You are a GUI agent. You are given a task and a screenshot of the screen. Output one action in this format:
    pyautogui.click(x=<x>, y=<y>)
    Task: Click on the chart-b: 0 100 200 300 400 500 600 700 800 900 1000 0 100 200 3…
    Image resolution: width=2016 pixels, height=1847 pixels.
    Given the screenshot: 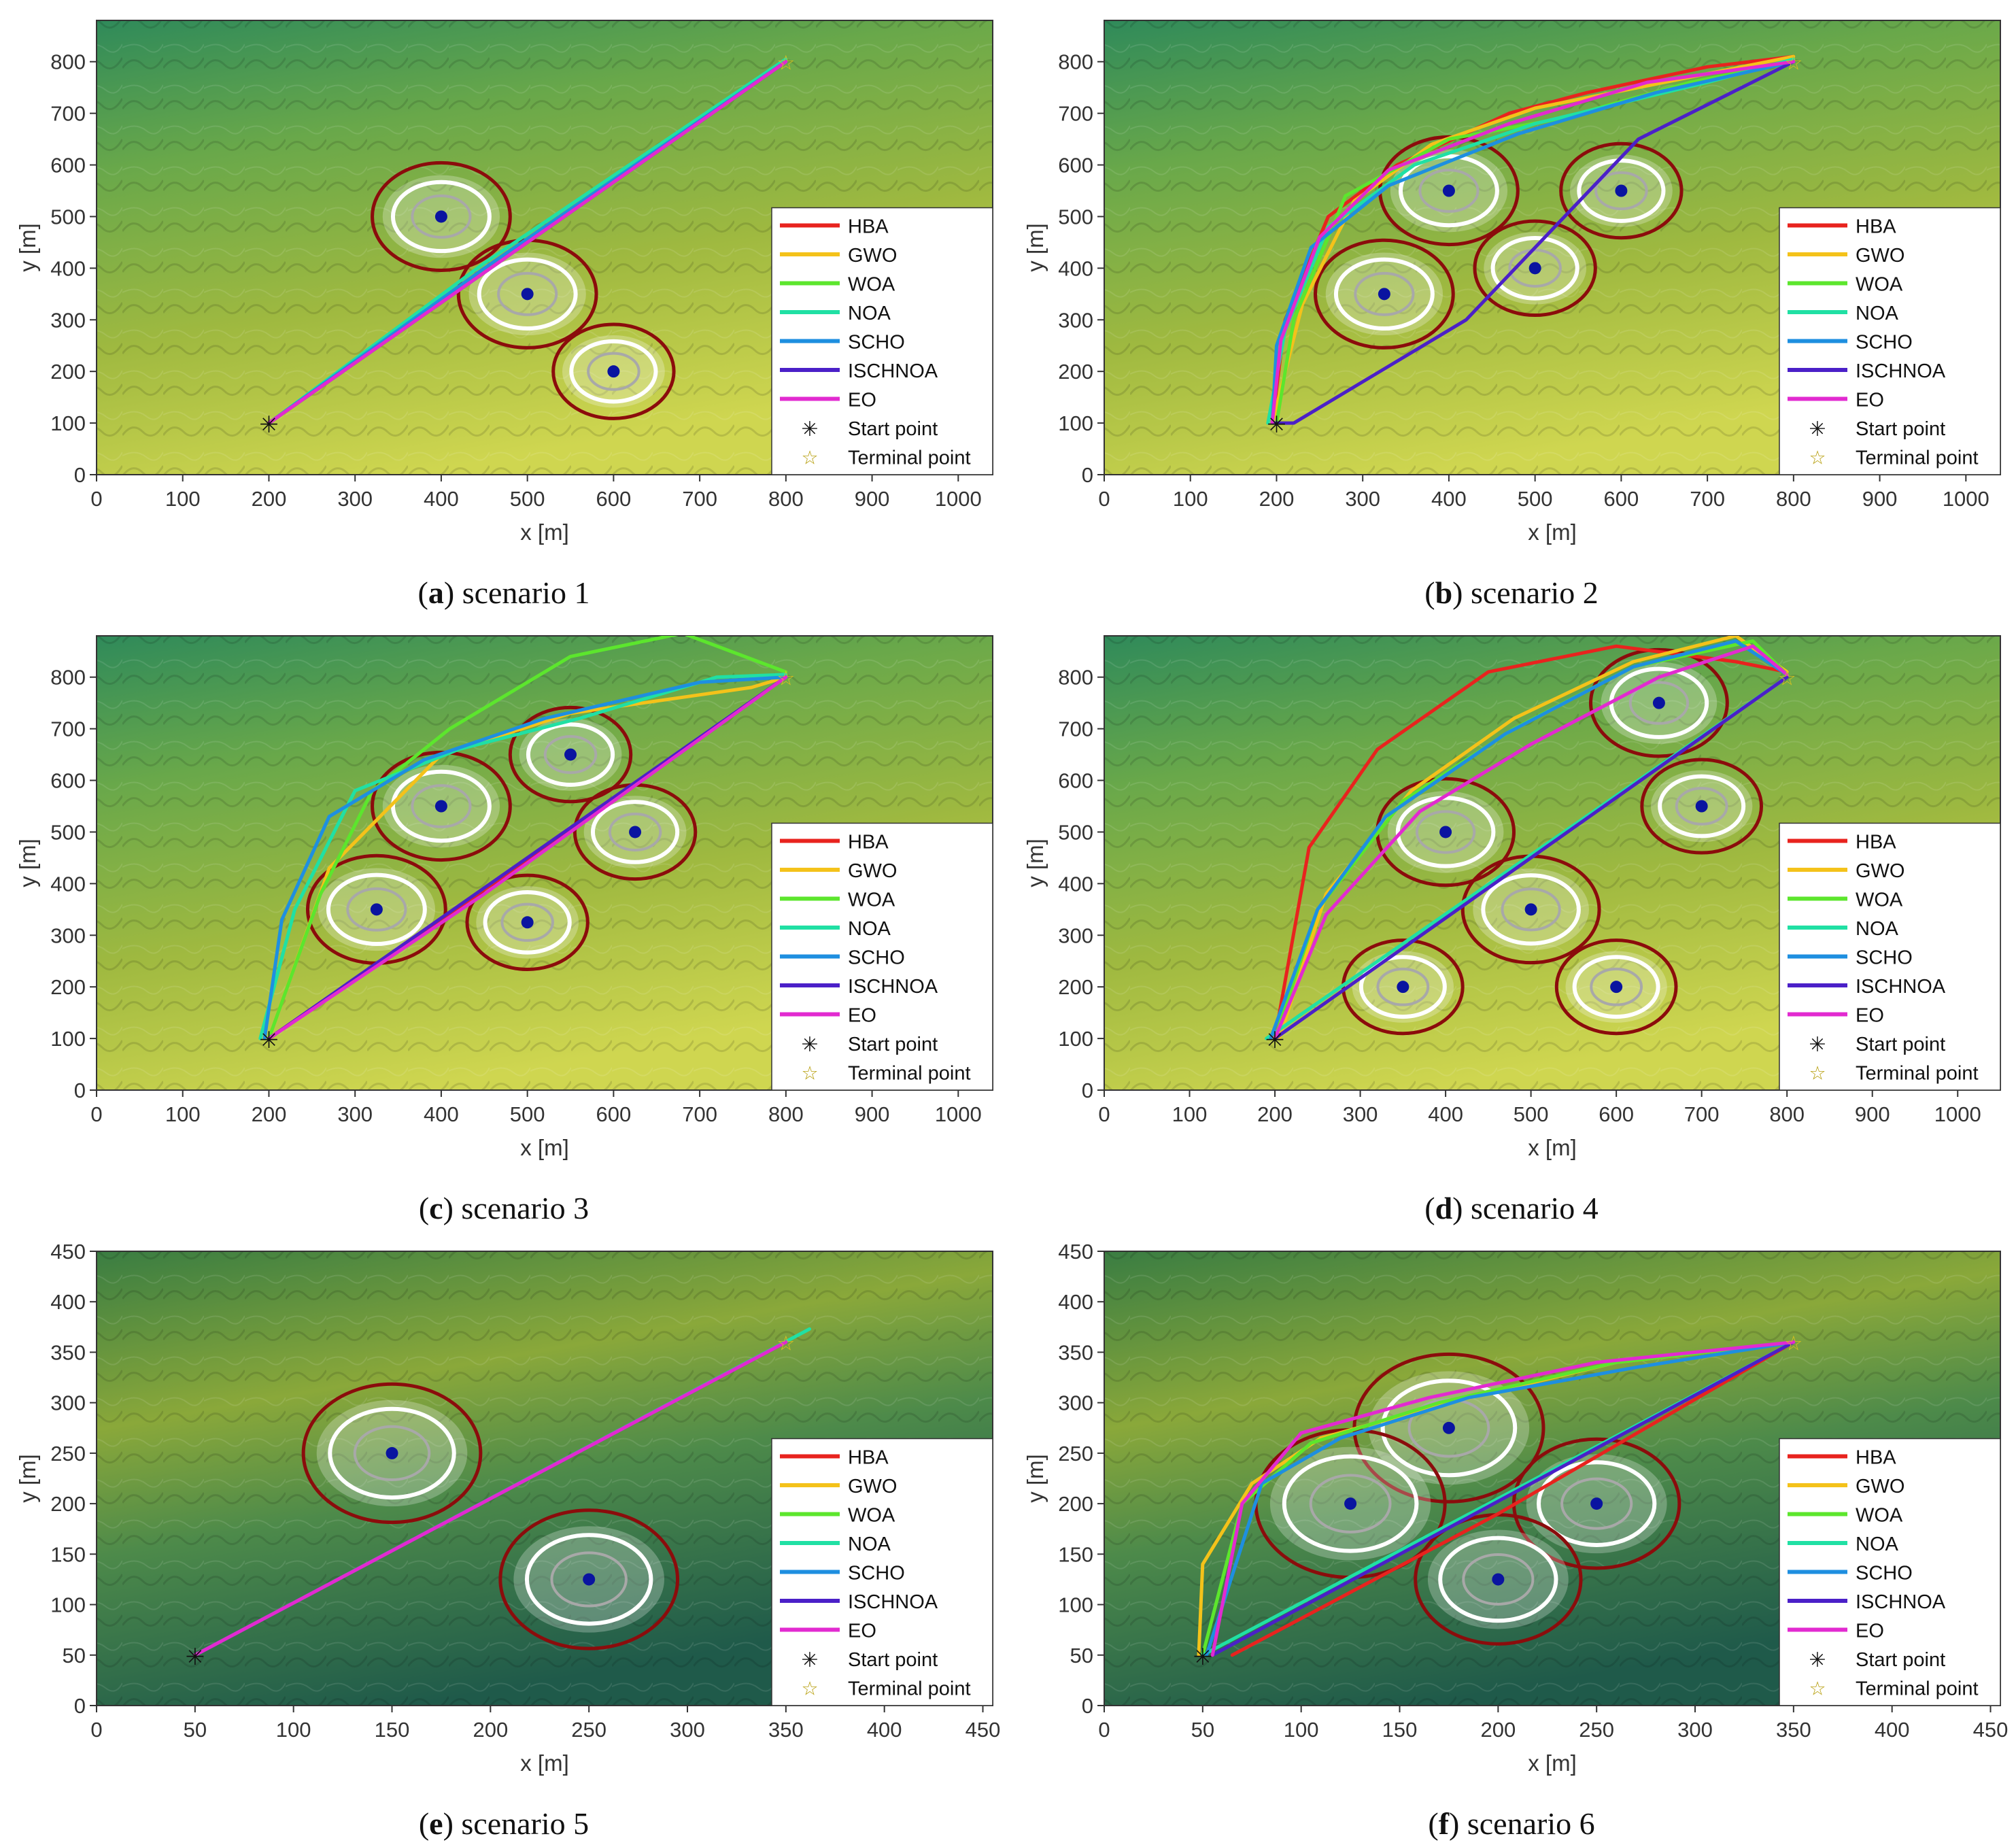 What is the action you would take?
    pyautogui.click(x=1512, y=282)
    